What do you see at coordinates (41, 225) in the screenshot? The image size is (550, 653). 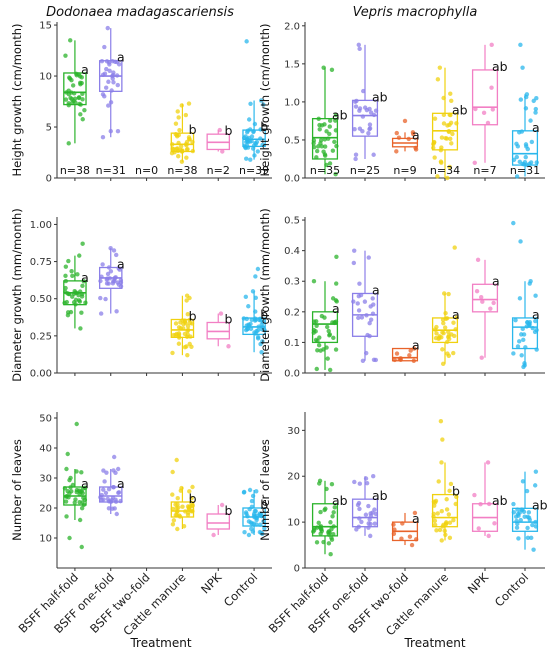 I see `y-tick-label: 1.00` at bounding box center [41, 225].